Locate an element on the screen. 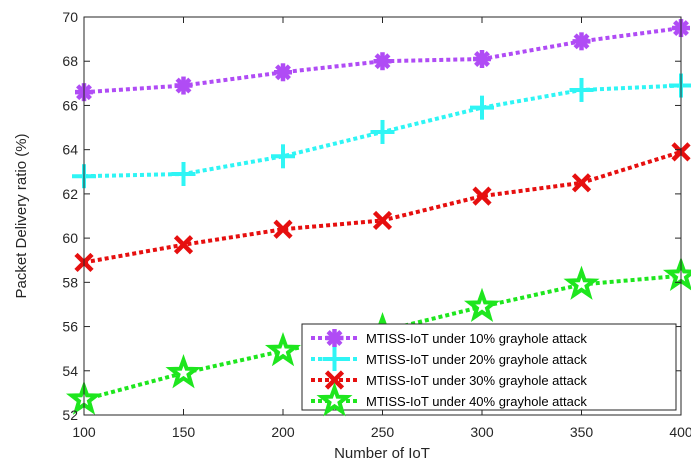 The image size is (691, 467). y-tick-label: 70 is located at coordinates (70, 17).